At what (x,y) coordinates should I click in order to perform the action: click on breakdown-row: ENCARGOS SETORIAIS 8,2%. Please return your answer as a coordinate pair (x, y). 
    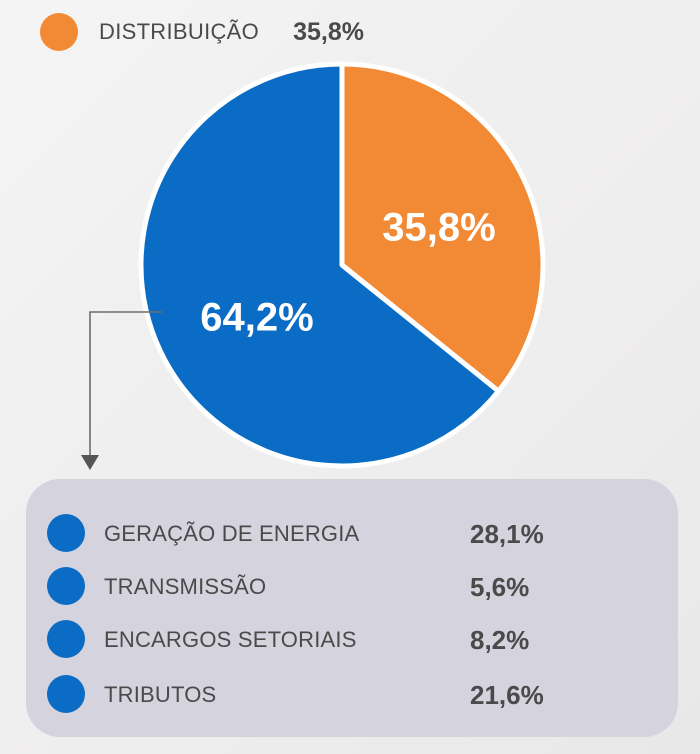
    Looking at the image, I should click on (357, 639).